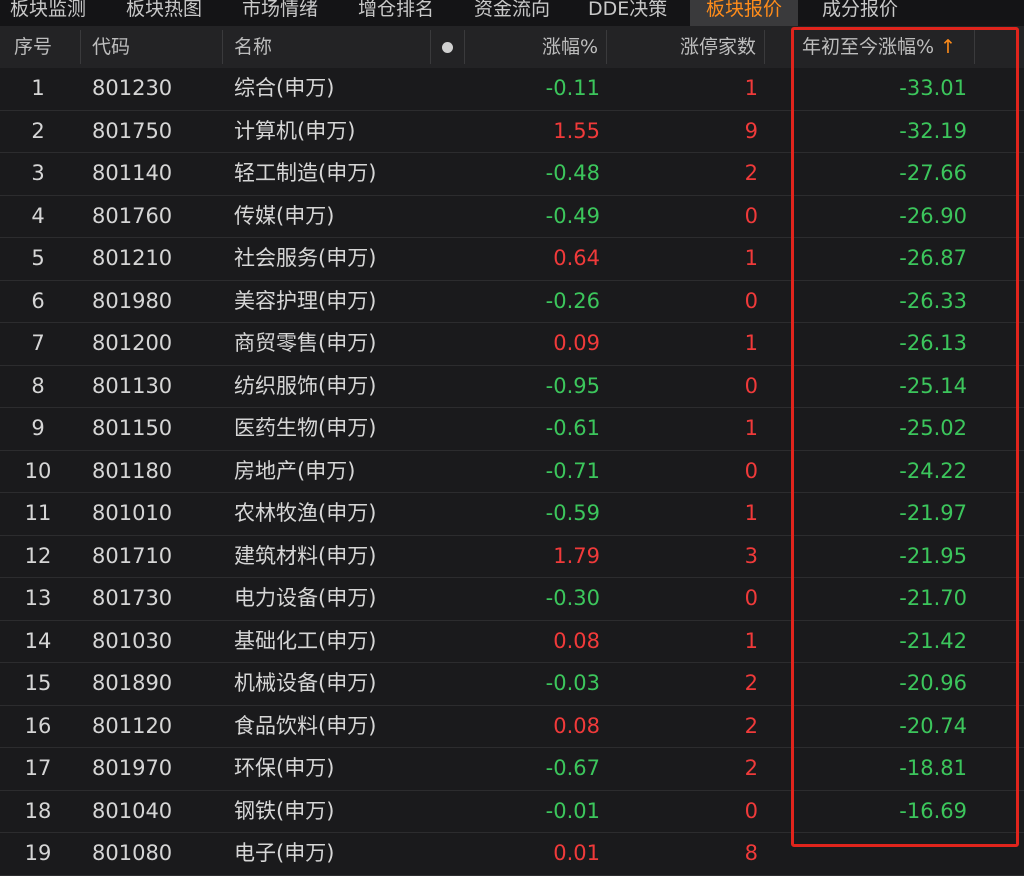 The width and height of the screenshot is (1024, 876). Describe the element at coordinates (38, 853) in the screenshot. I see `row-index: 19` at that location.